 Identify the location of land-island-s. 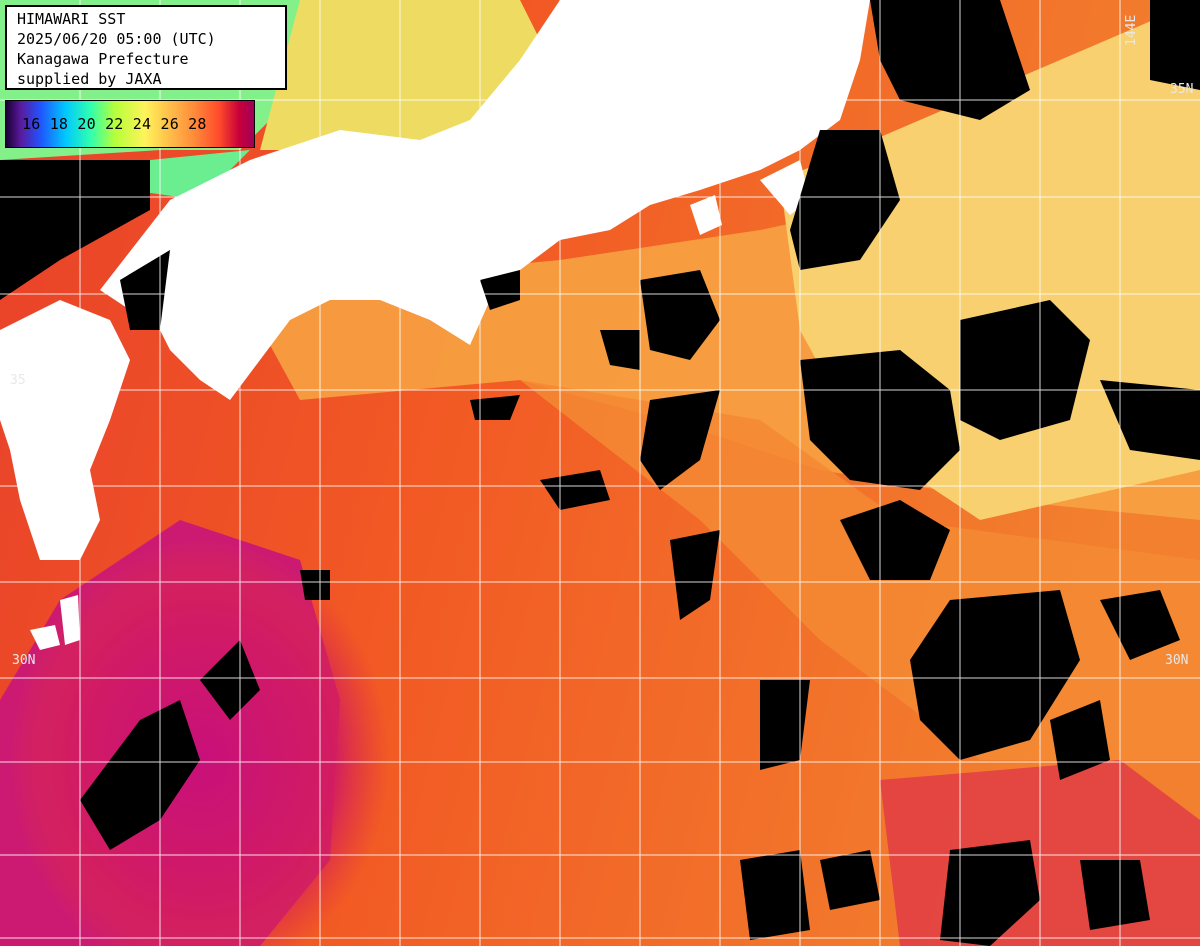
(70, 620).